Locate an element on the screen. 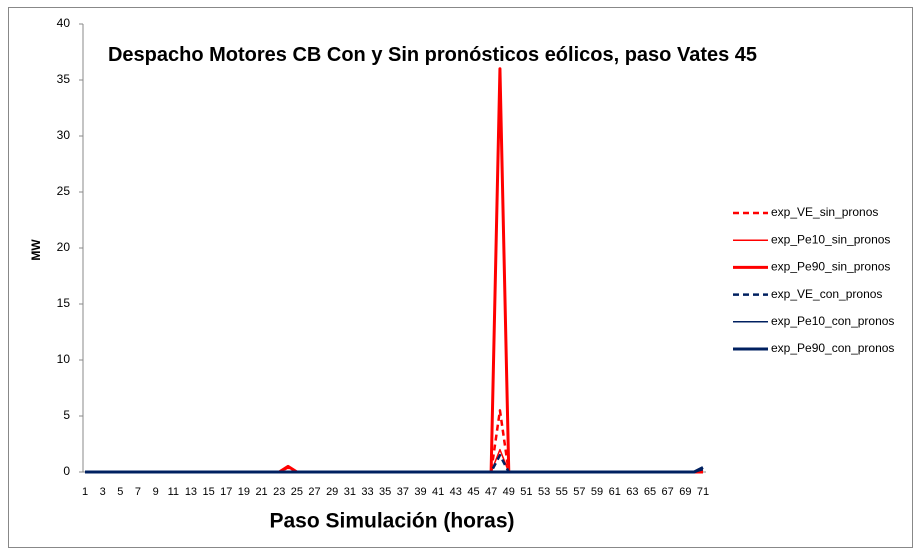 The width and height of the screenshot is (915, 550). x-tick-label: 51 is located at coordinates (526, 492).